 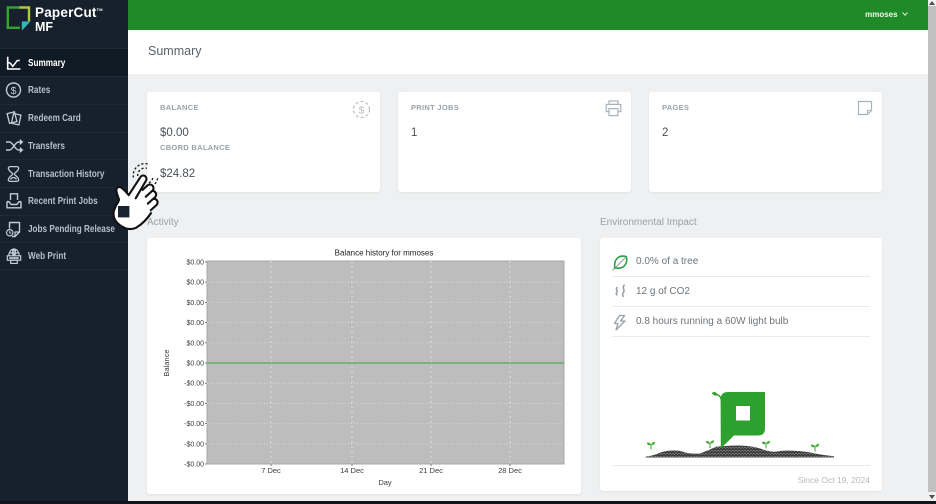 I want to click on svg-text: 28 Dec, so click(x=510, y=470).